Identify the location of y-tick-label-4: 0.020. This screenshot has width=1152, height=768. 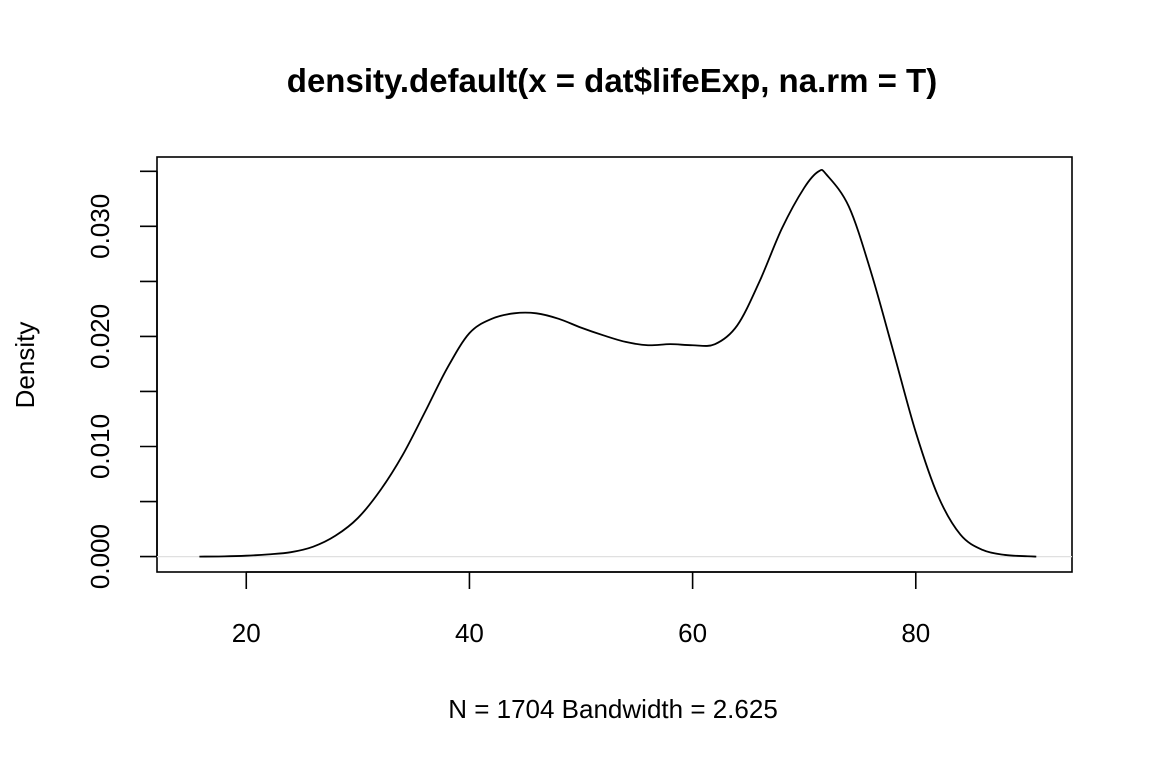
(100, 336).